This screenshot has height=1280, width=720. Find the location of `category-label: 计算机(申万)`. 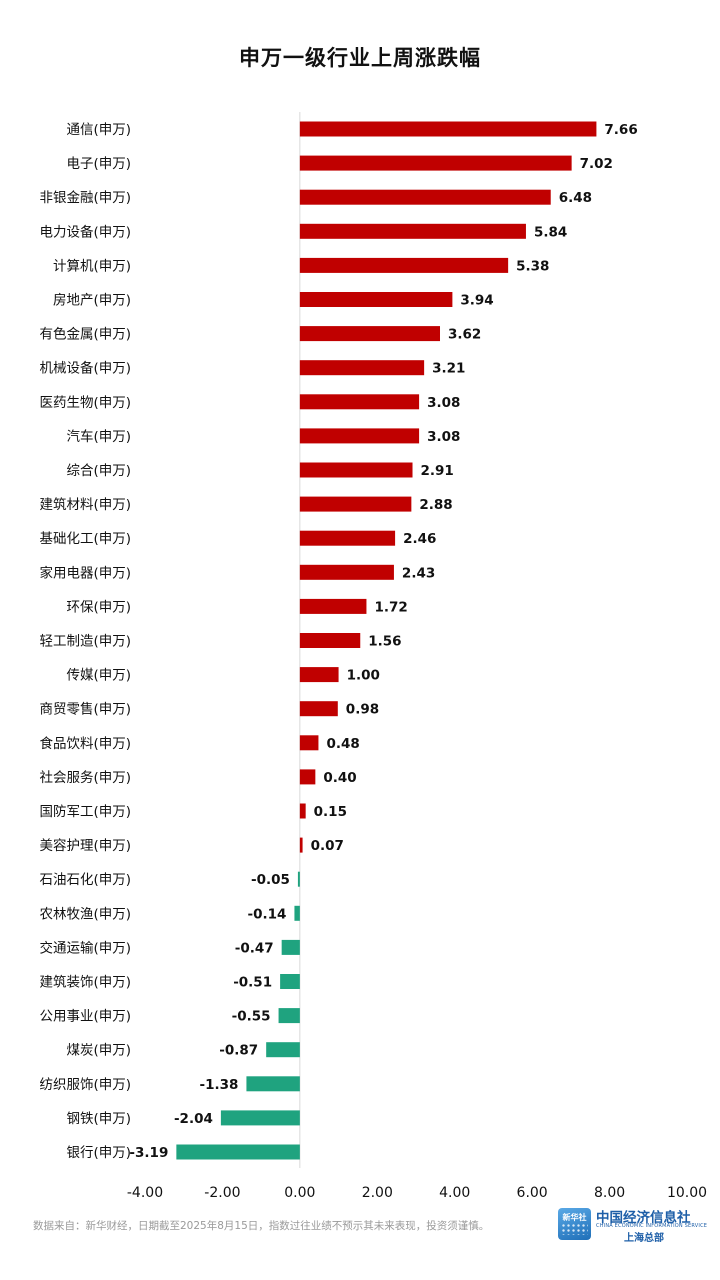

category-label: 计算机(申万) is located at coordinates (92, 266).